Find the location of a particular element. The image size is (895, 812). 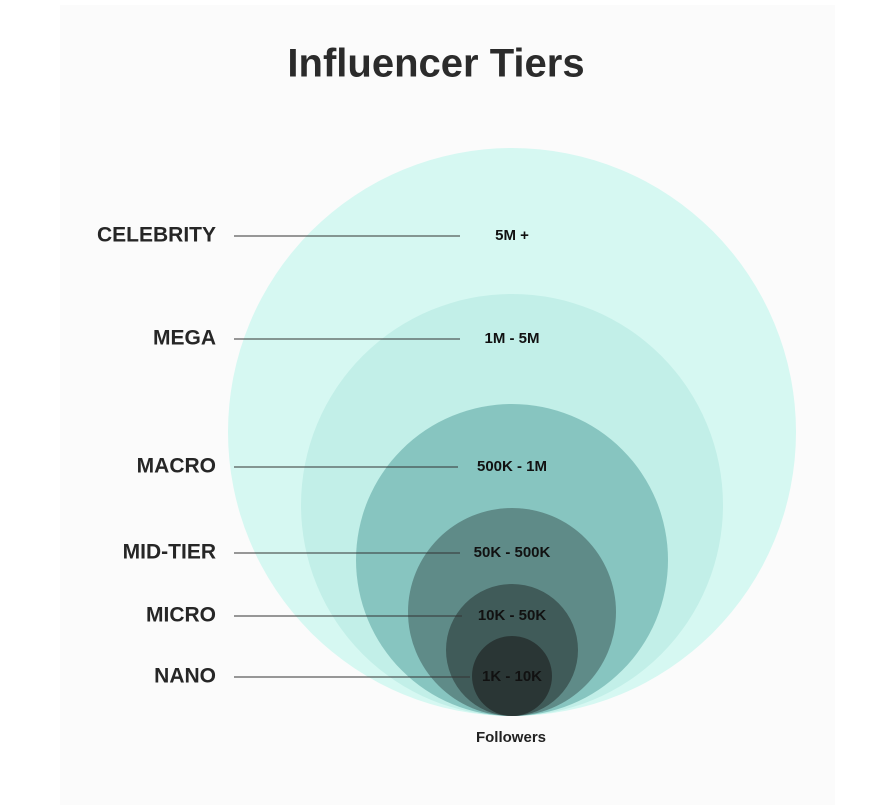

tier-label: MID-TIER is located at coordinates (169, 552).